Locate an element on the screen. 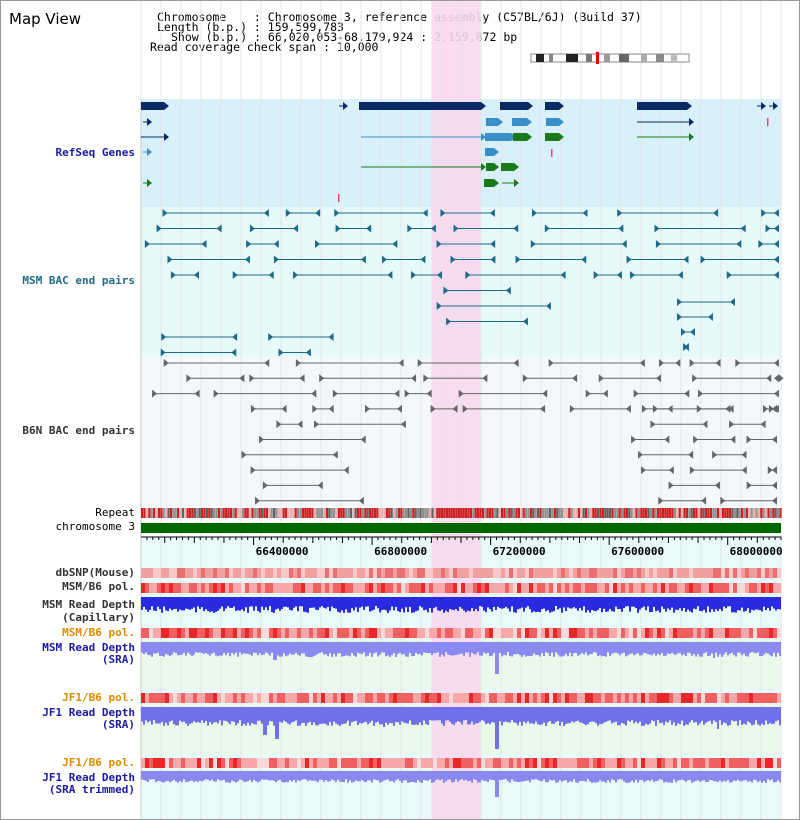 The height and width of the screenshot is (820, 800). label-refseq-genes: RefSeq Genes is located at coordinates (95, 152).